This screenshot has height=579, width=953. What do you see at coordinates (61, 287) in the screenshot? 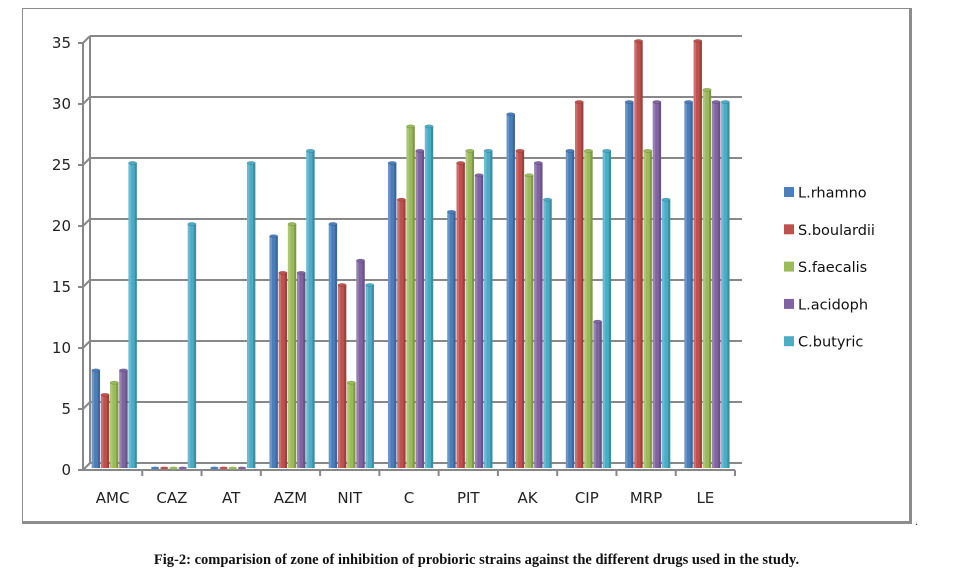
I see `y-tick-label: 15` at bounding box center [61, 287].